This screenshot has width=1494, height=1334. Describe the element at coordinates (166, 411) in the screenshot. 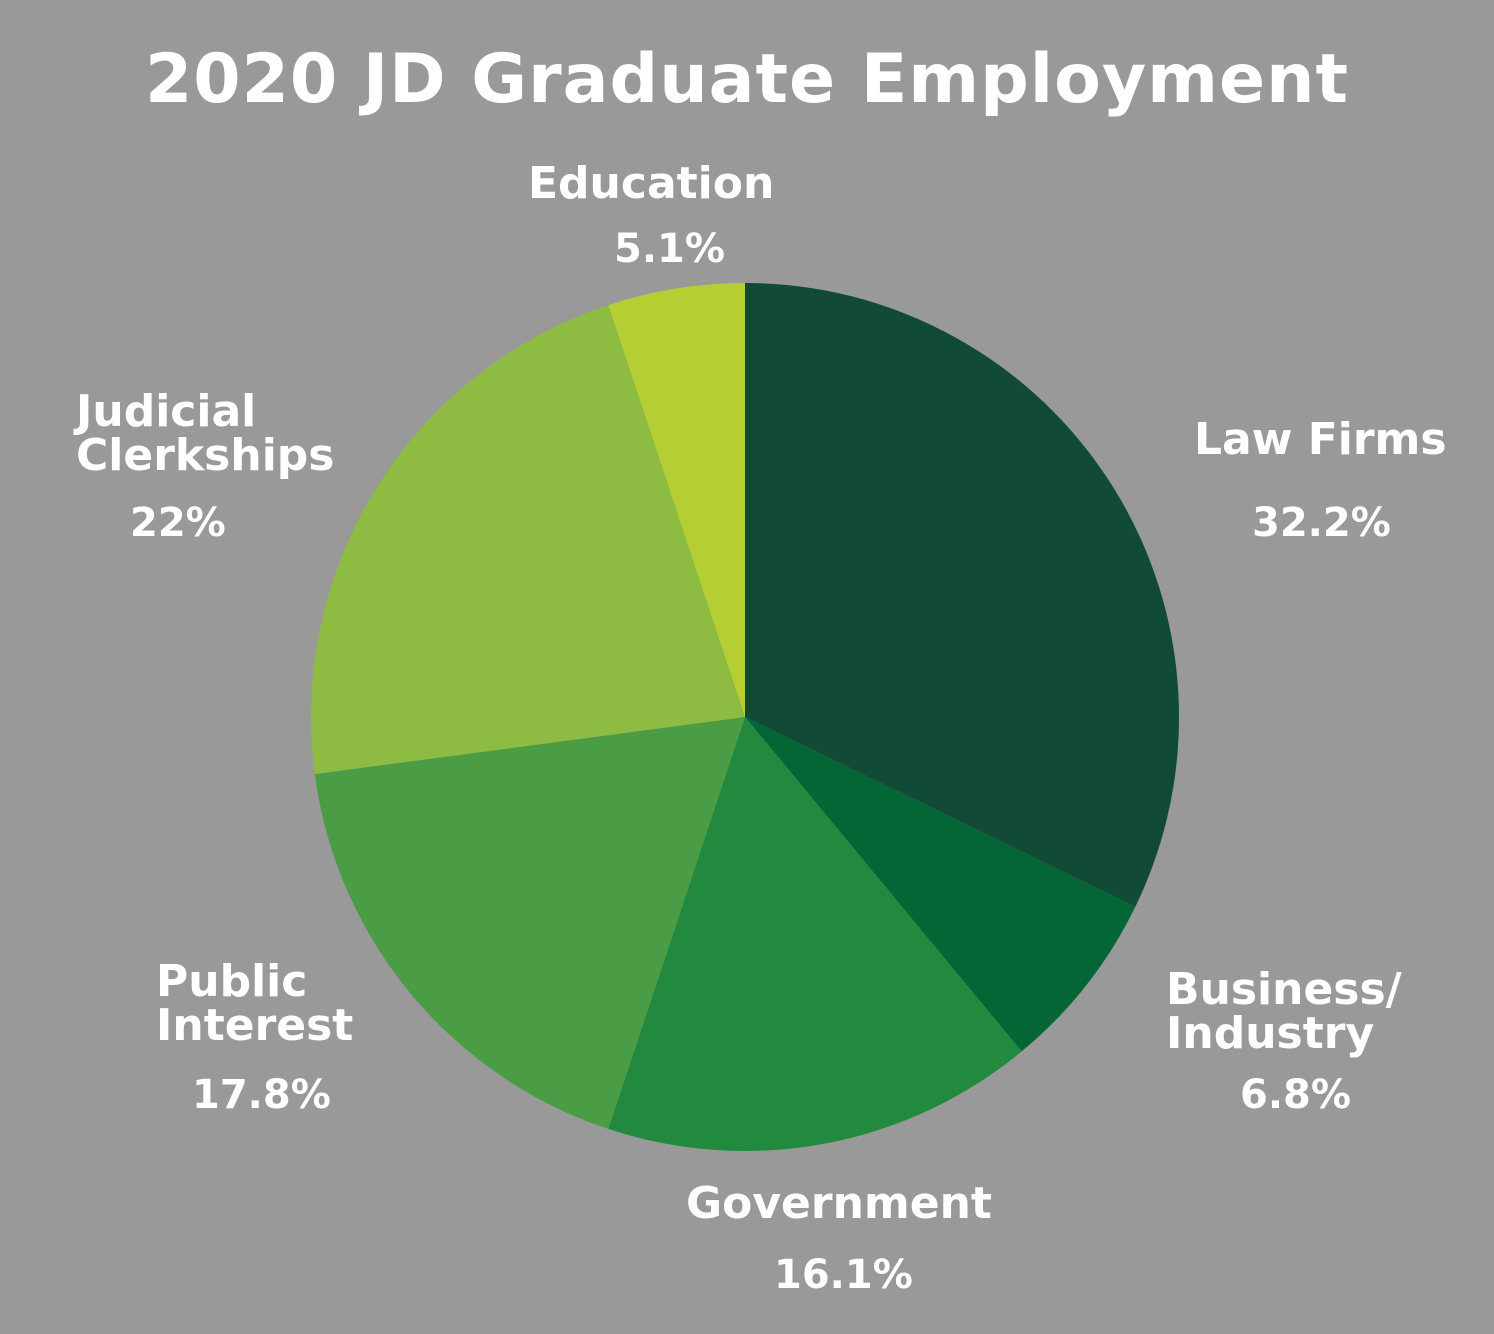

I see `slice-label-judicial-line1: Judicial` at that location.